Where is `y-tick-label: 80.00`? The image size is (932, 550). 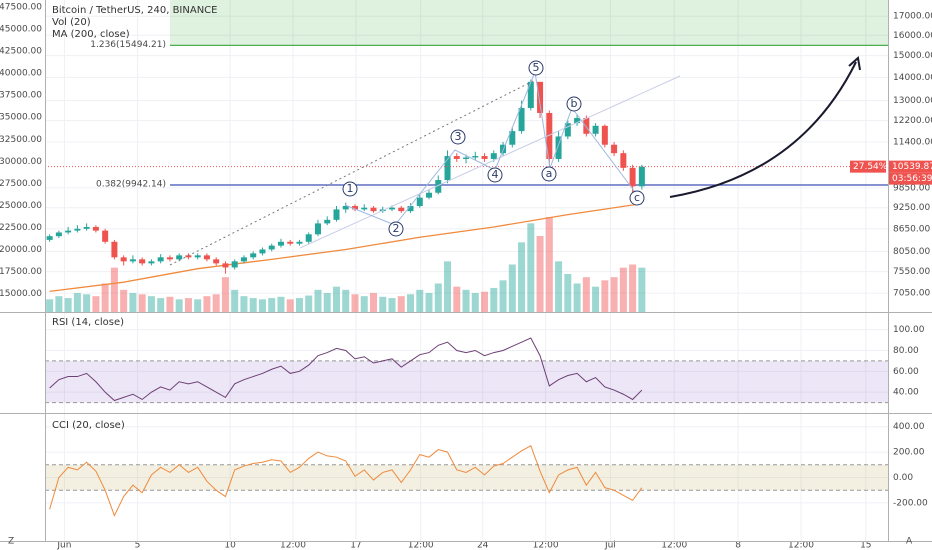
y-tick-label: 80.00 is located at coordinates (906, 351).